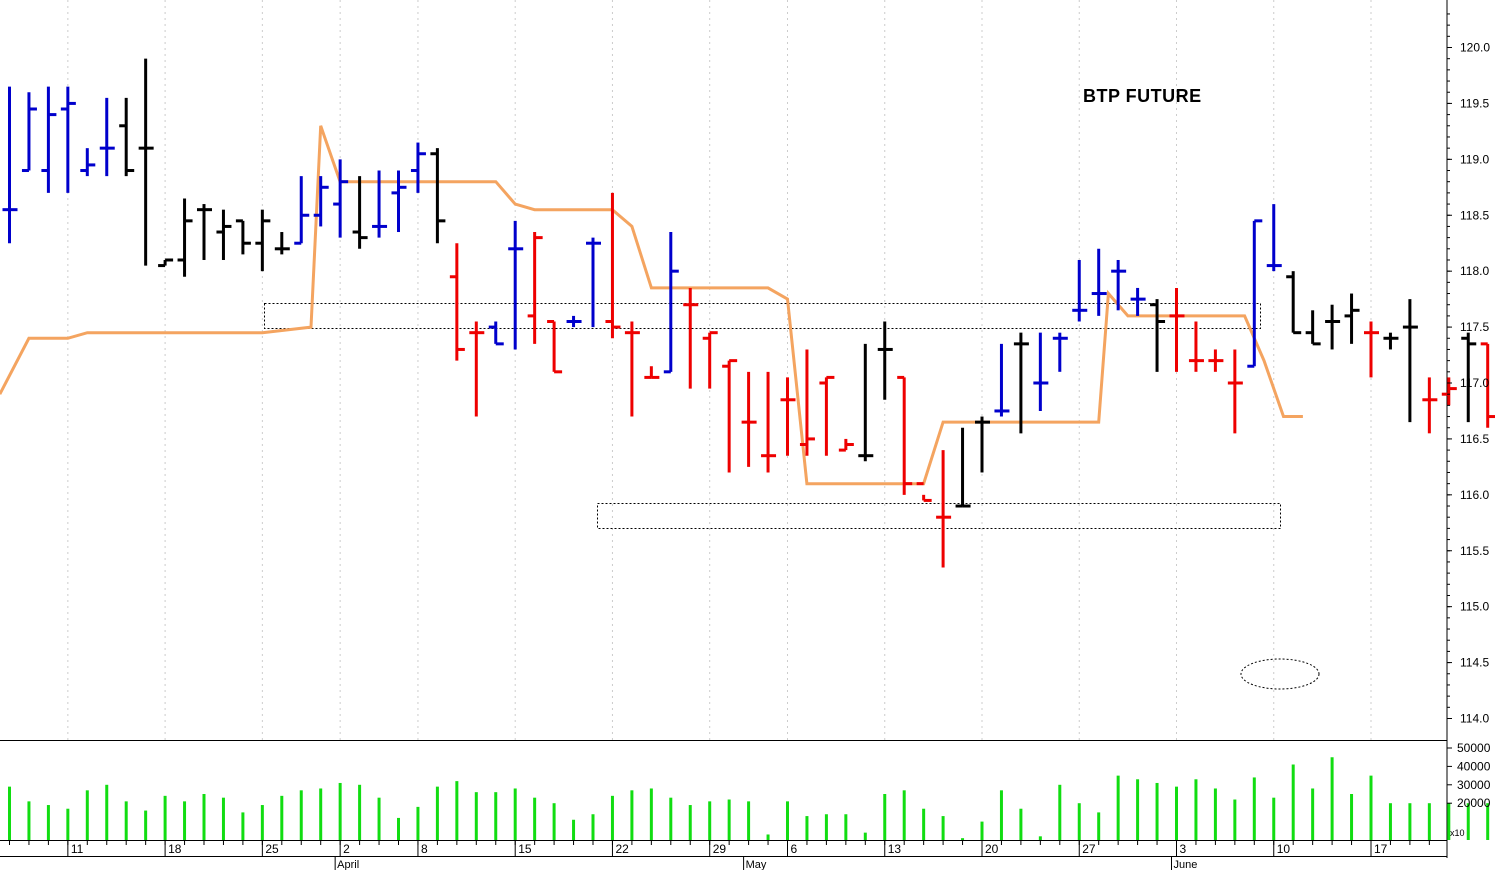  What do you see at coordinates (1381, 849) in the screenshot?
I see `date-tick-label: 17` at bounding box center [1381, 849].